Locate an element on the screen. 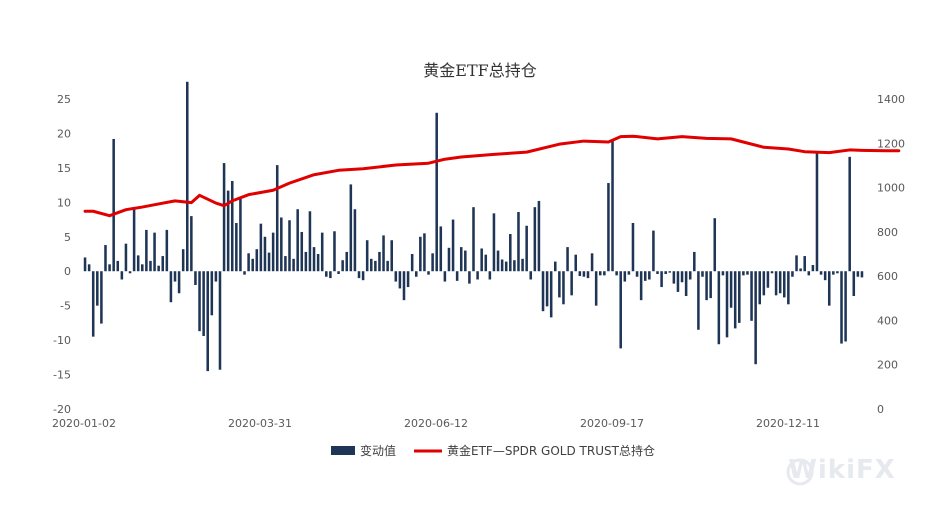 This screenshot has height=507, width=950. legend: 变动值 黄金ETF—SPDR GOLD TRUST总持仓 is located at coordinates (493, 450).